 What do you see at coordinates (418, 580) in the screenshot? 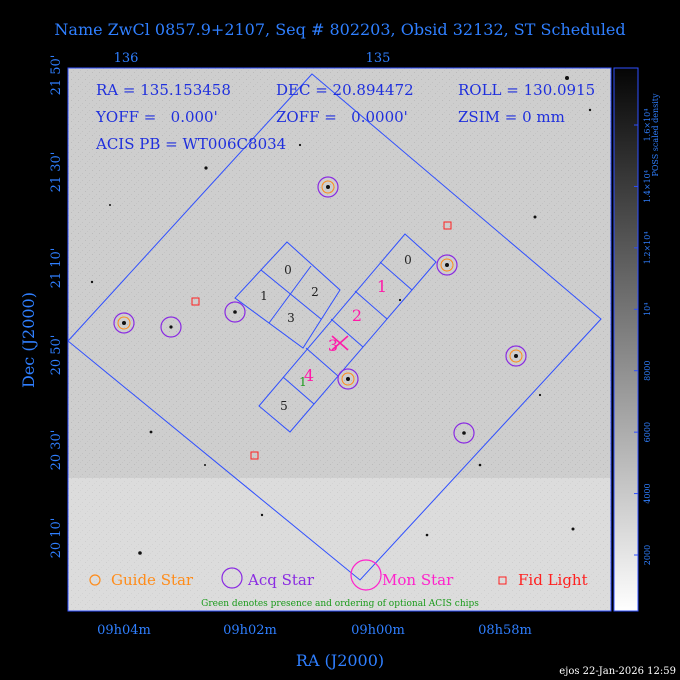
I see `legend-mon-label: Mon Star` at bounding box center [418, 580].